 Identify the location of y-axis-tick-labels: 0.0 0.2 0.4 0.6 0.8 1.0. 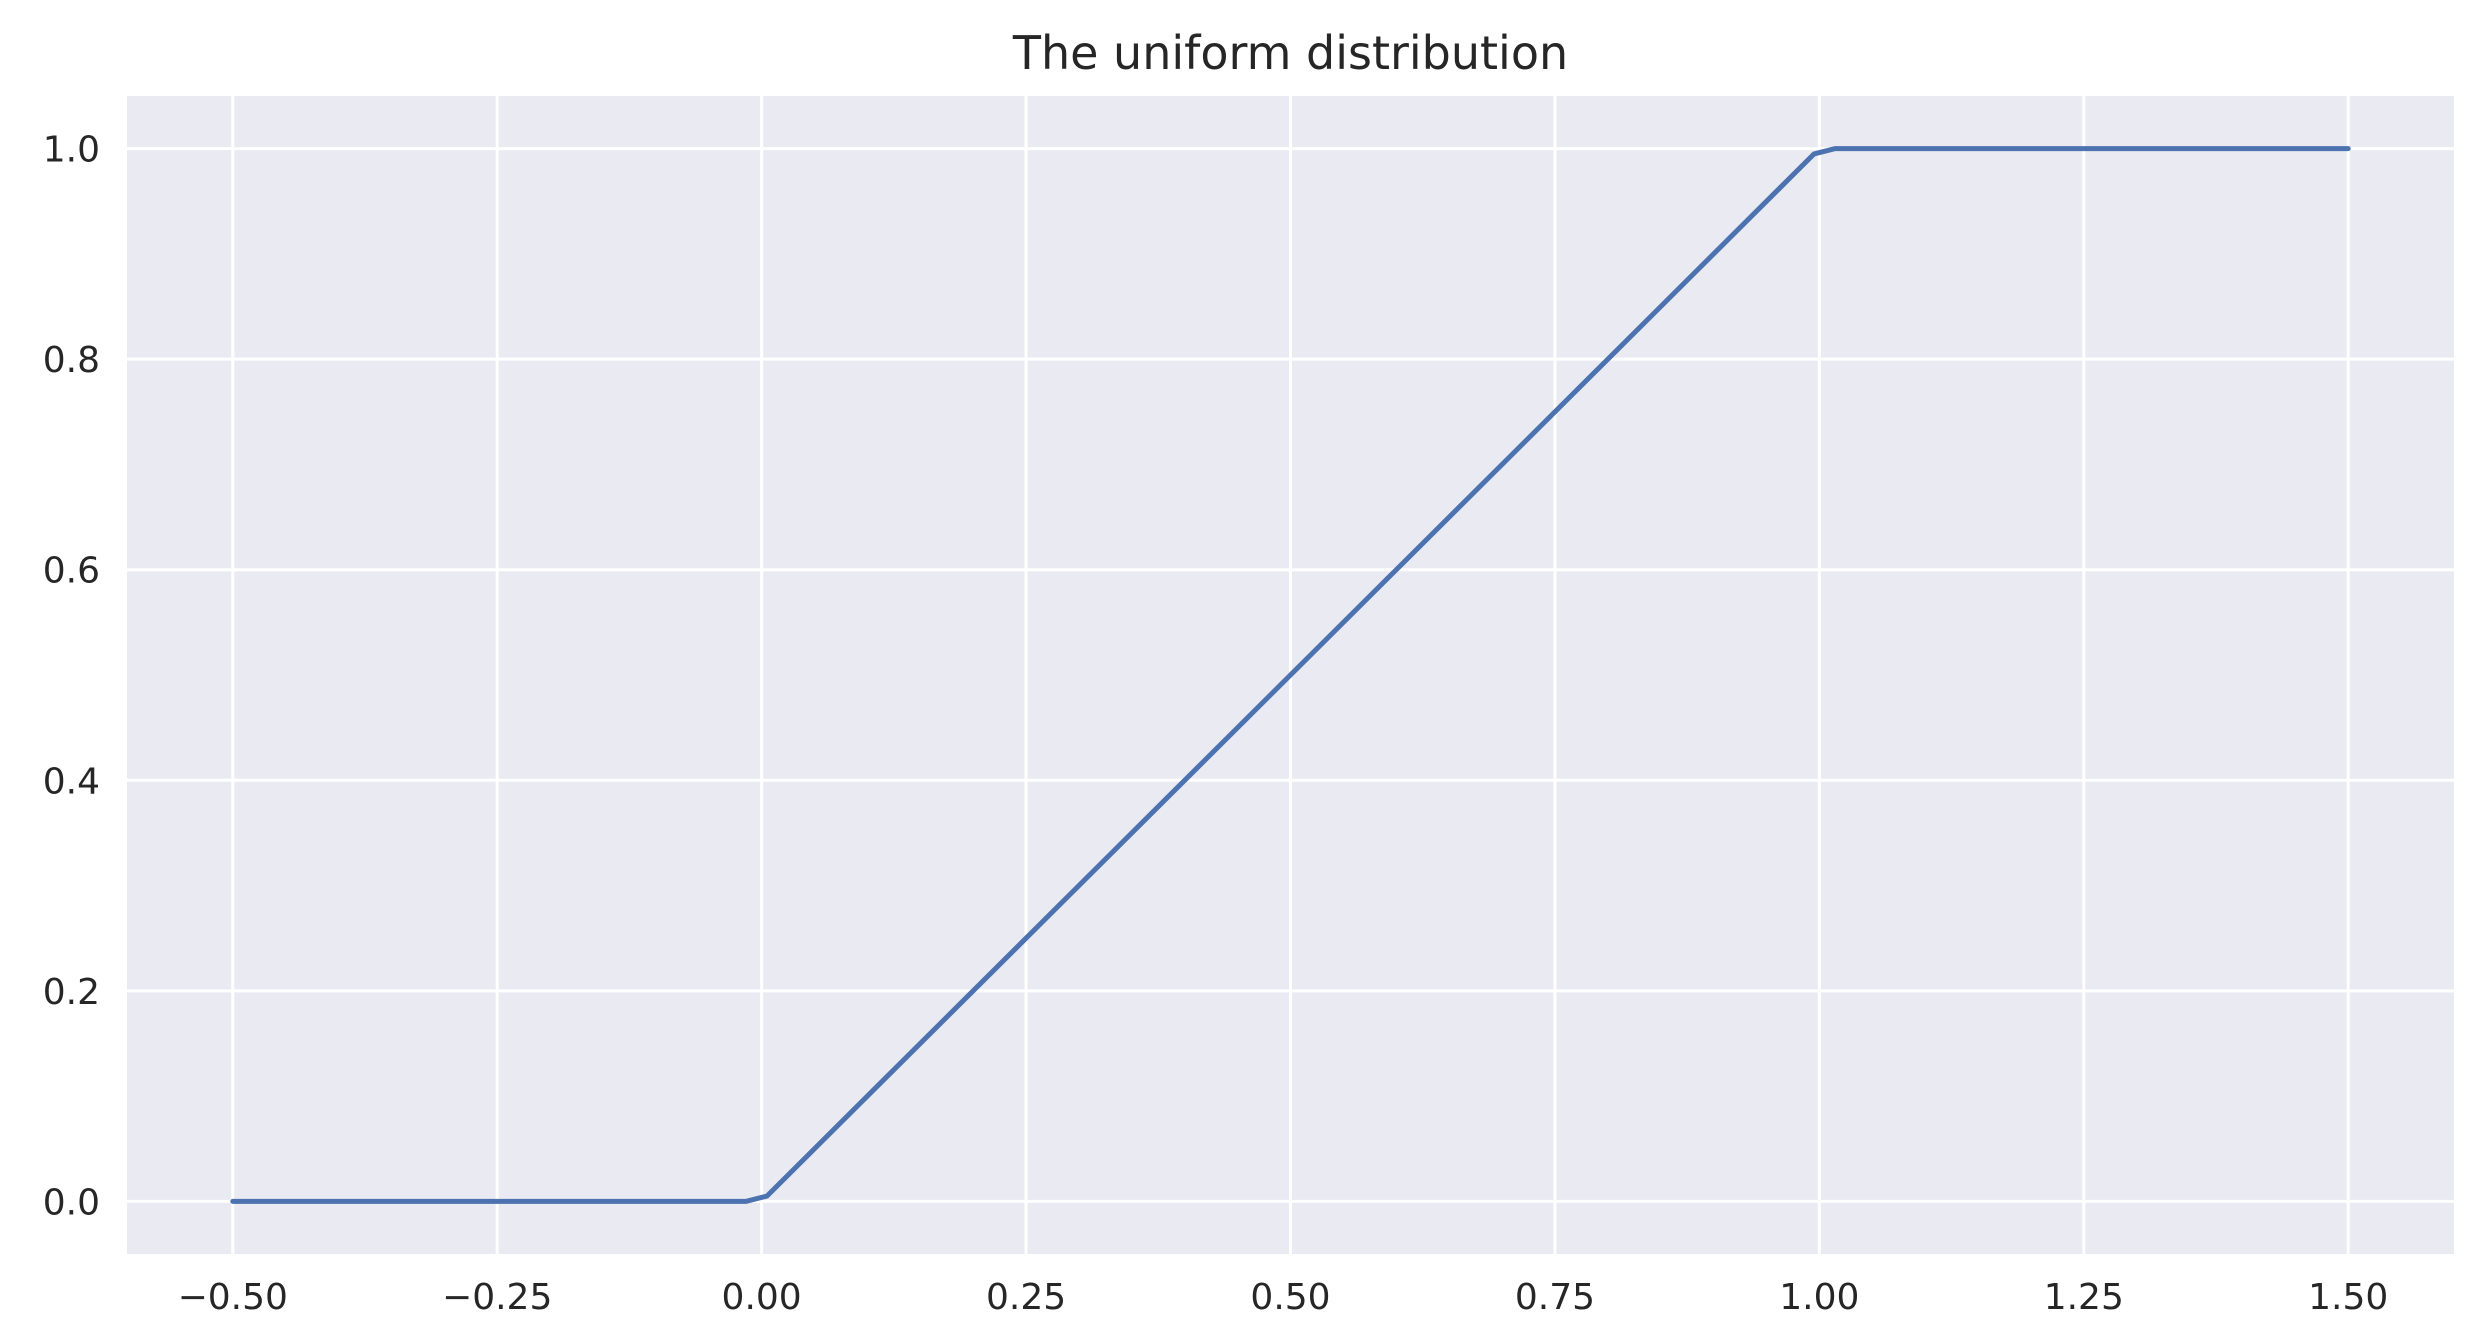
(71, 677).